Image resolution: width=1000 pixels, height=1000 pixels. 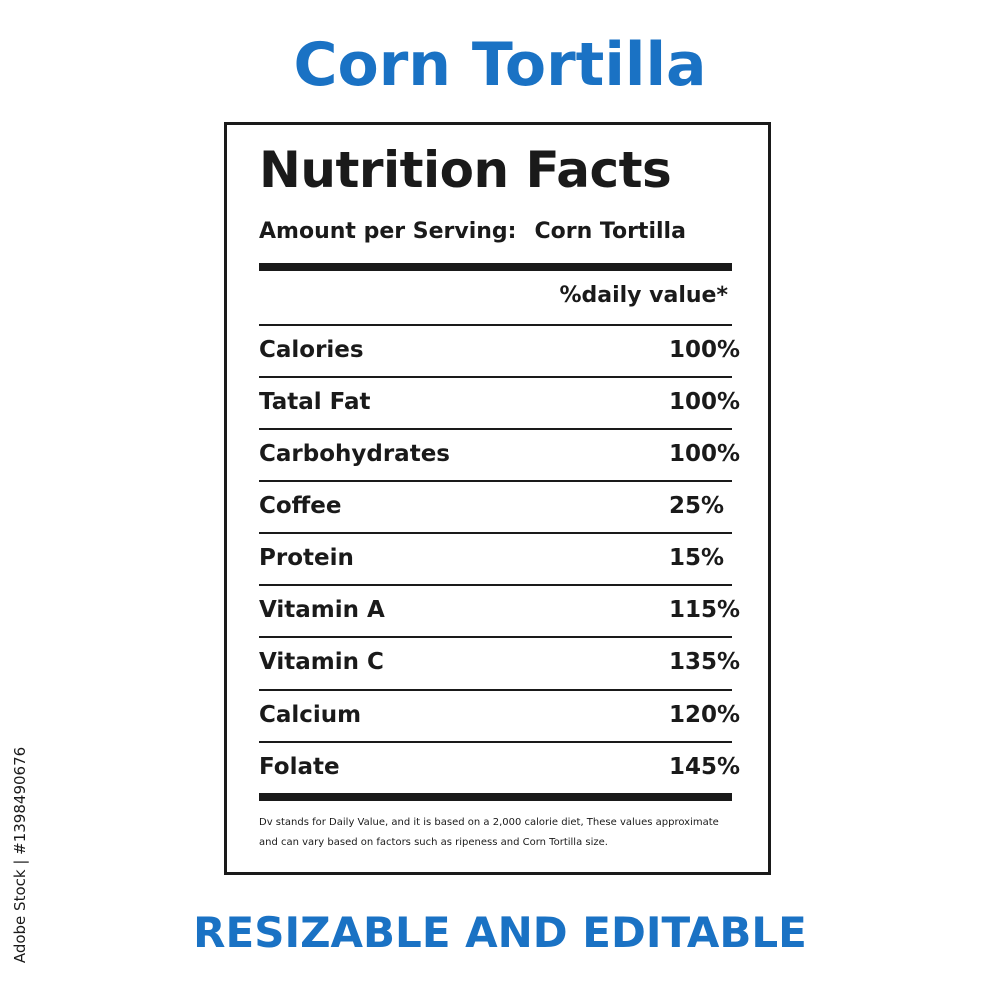 What do you see at coordinates (315, 402) in the screenshot?
I see `nutrient-name: Tatal Fat` at bounding box center [315, 402].